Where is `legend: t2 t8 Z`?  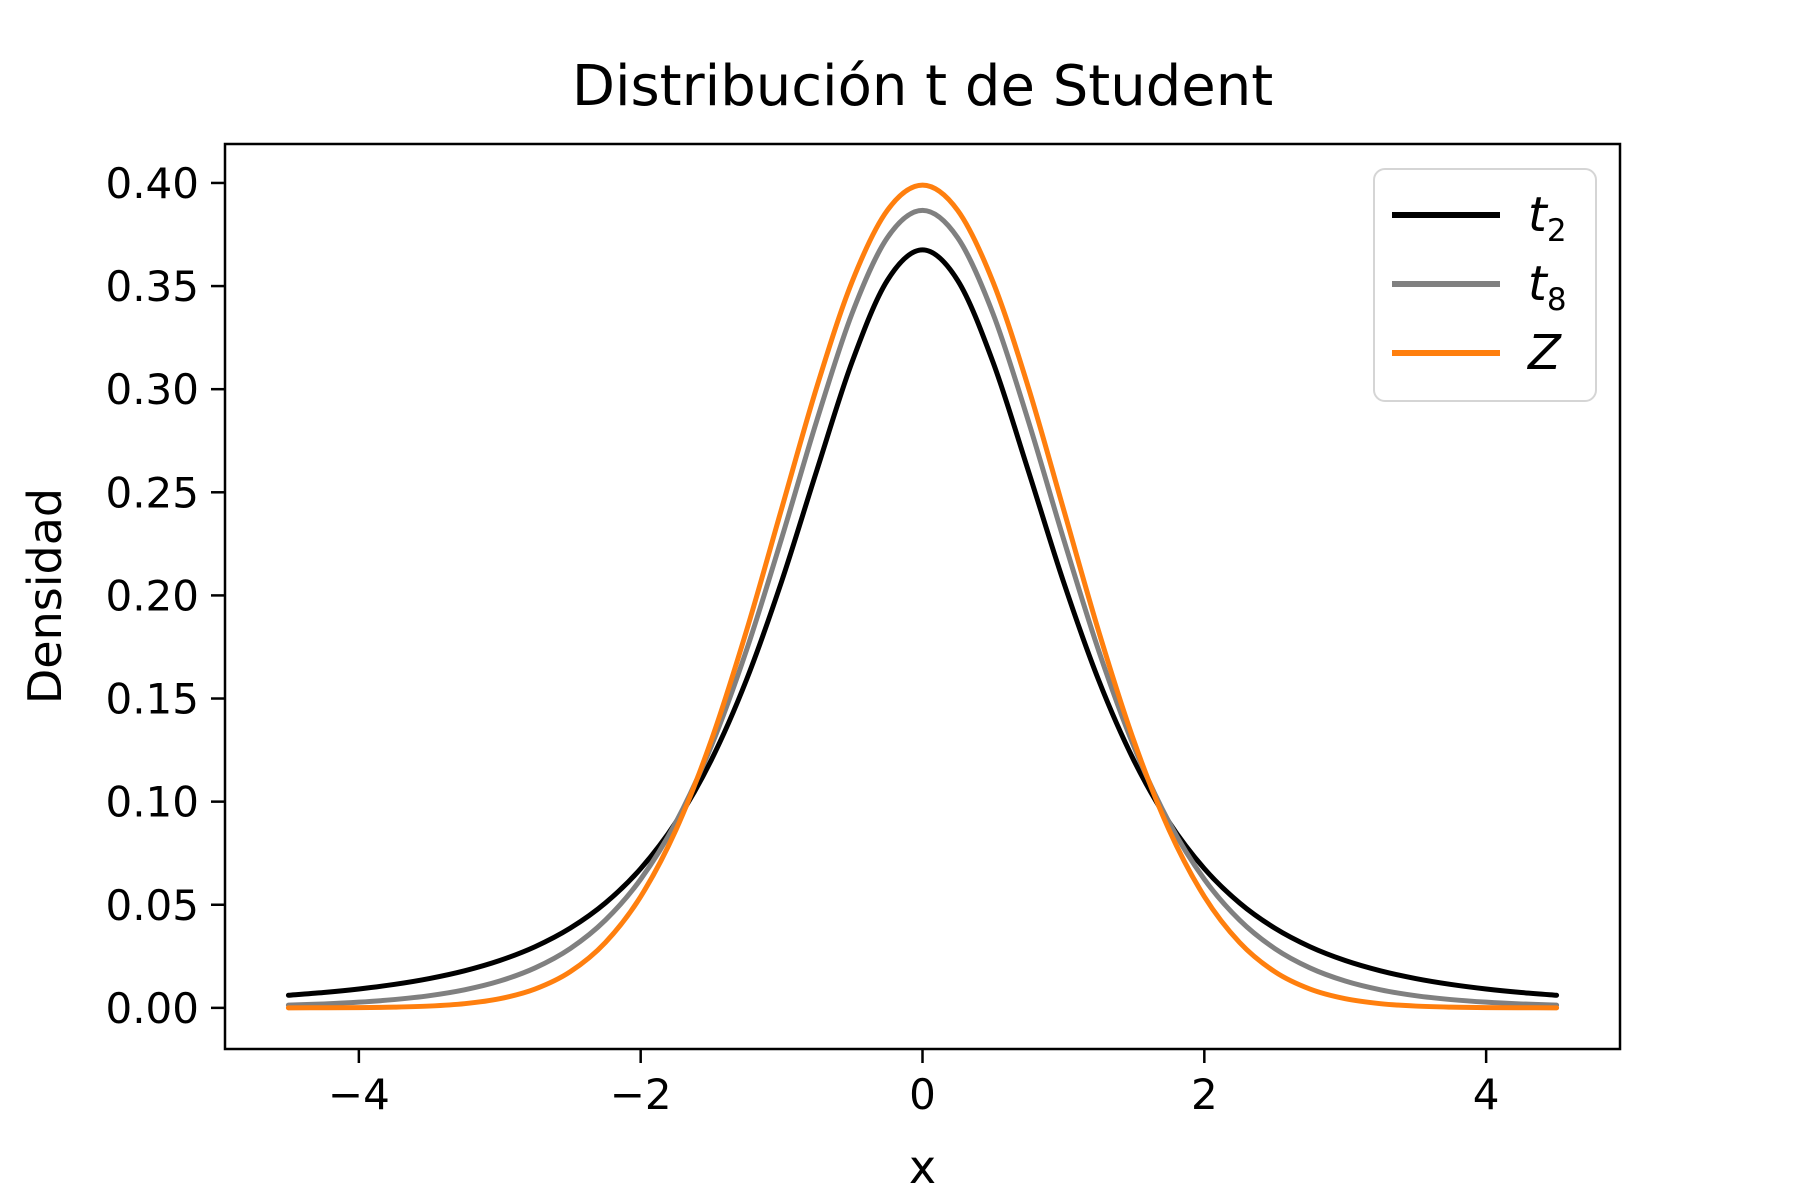
legend: t2 t8 Z is located at coordinates (1485, 285).